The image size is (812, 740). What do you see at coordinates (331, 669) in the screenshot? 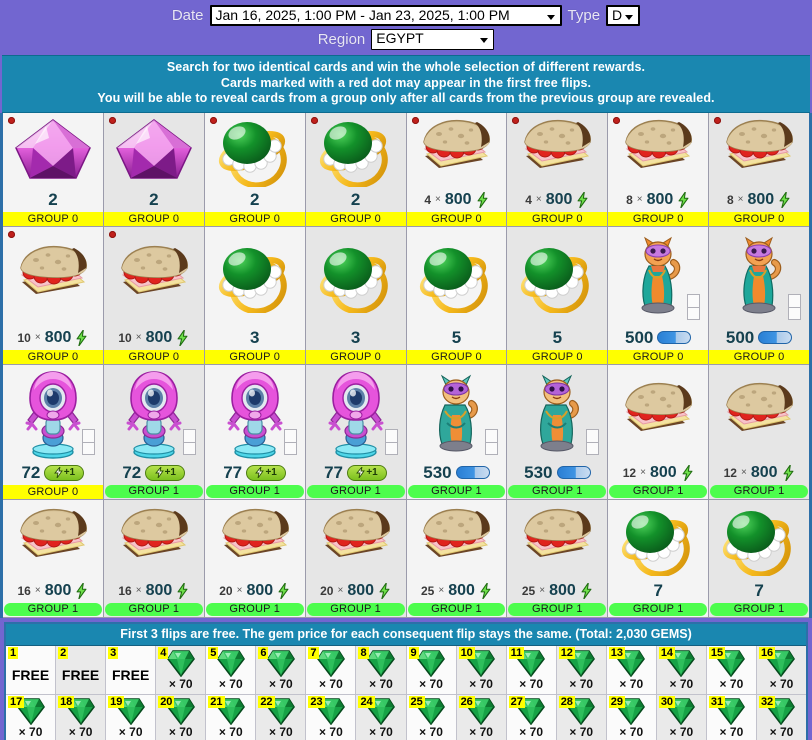
I see `flip-cost-cell: 7 × 70` at bounding box center [331, 669].